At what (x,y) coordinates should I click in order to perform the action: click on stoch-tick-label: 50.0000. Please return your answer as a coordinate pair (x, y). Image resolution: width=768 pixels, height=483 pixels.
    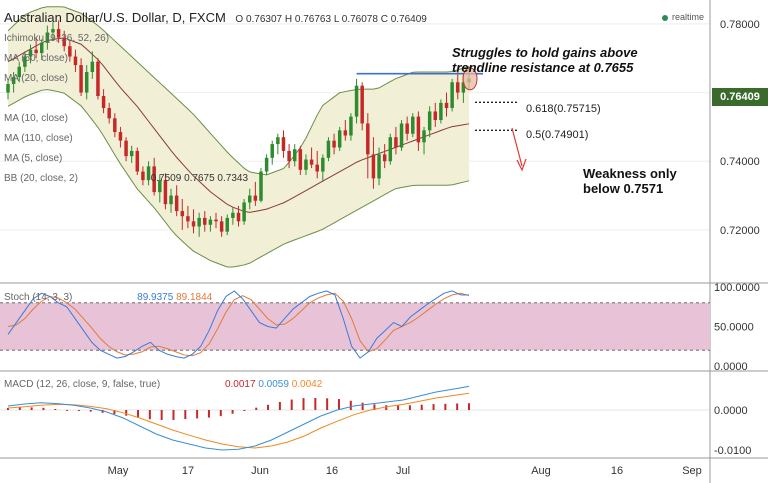
    Looking at the image, I should click on (734, 328).